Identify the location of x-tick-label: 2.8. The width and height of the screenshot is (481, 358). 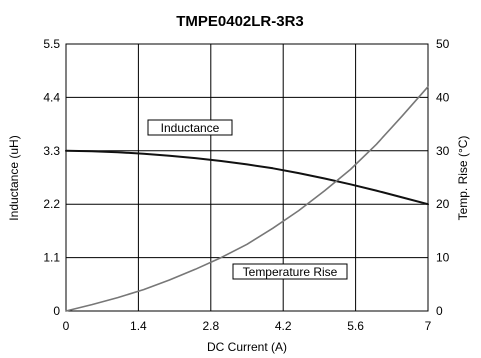
(210, 326).